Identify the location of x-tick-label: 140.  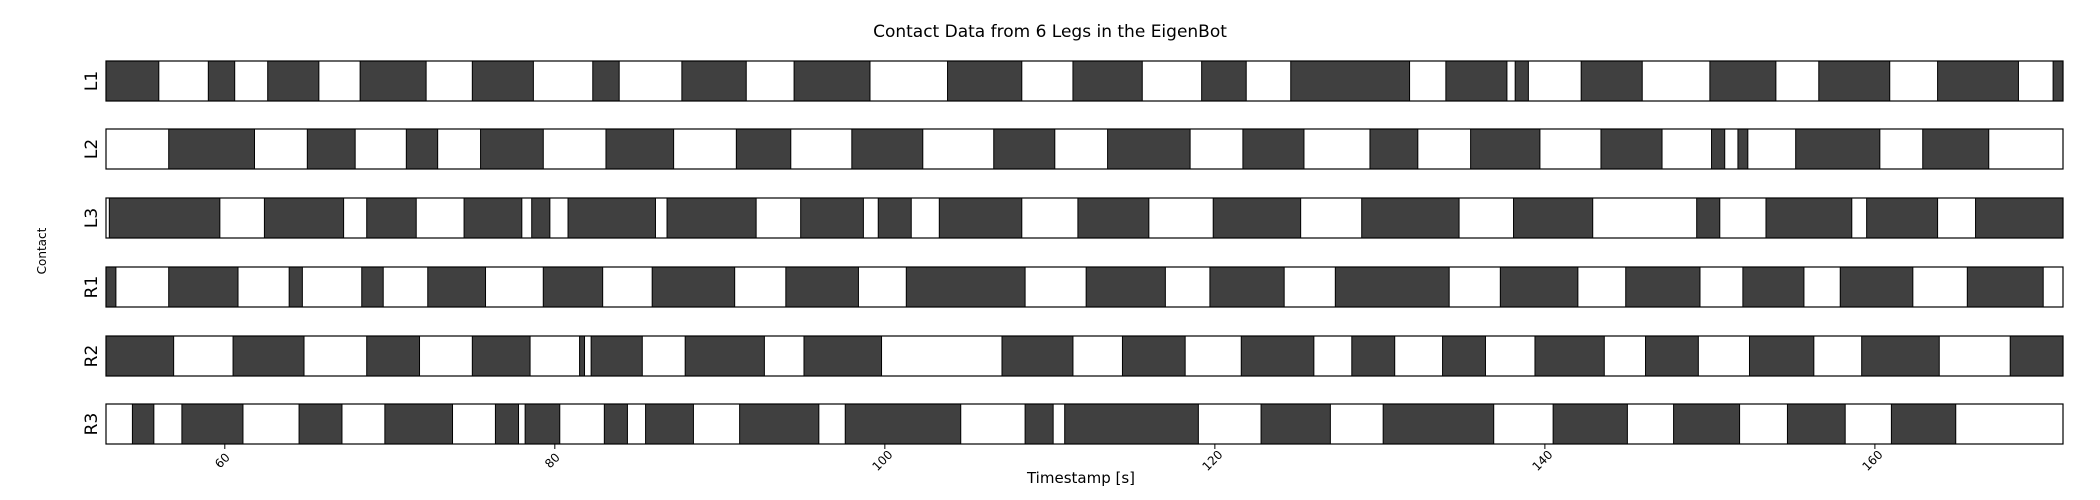
(1542, 461).